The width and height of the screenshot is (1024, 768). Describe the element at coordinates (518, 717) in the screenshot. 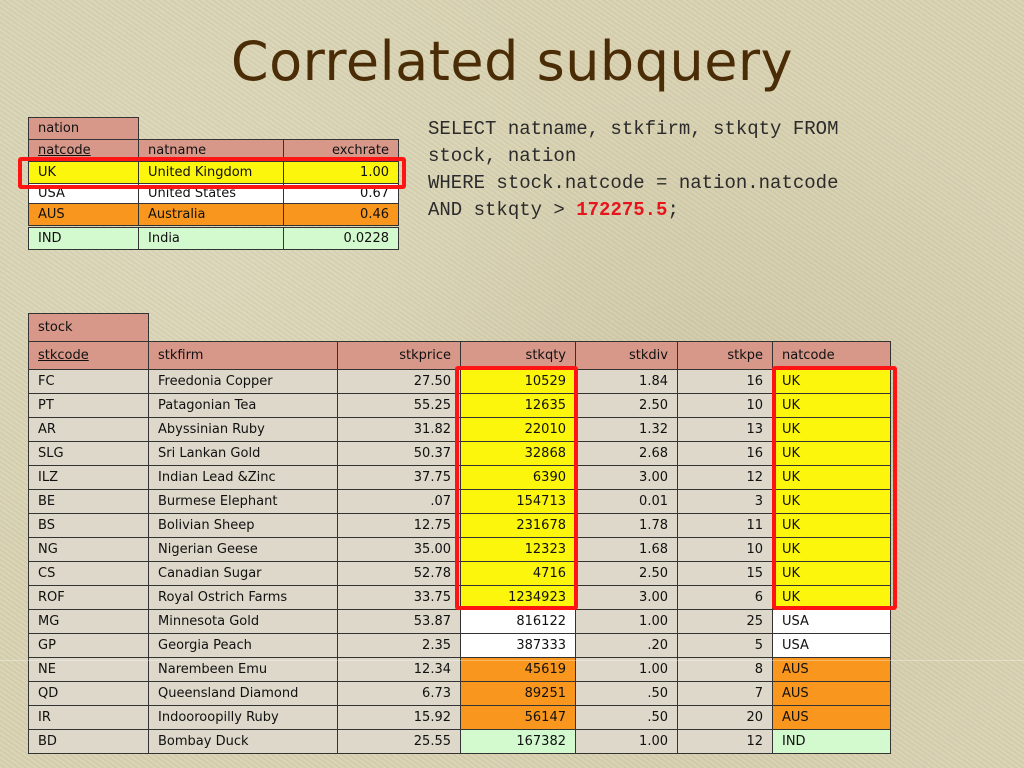

I see `stock-cell-stkqty: 56147` at that location.